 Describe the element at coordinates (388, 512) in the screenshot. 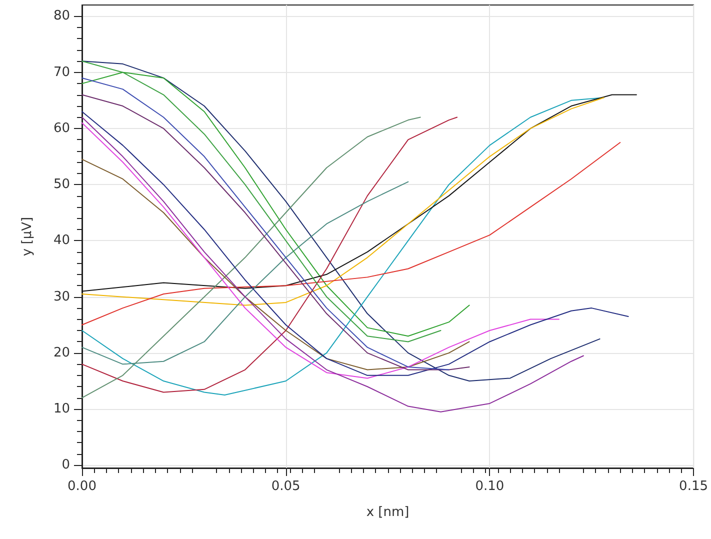

I see `x-axis-title: x [nm]` at that location.